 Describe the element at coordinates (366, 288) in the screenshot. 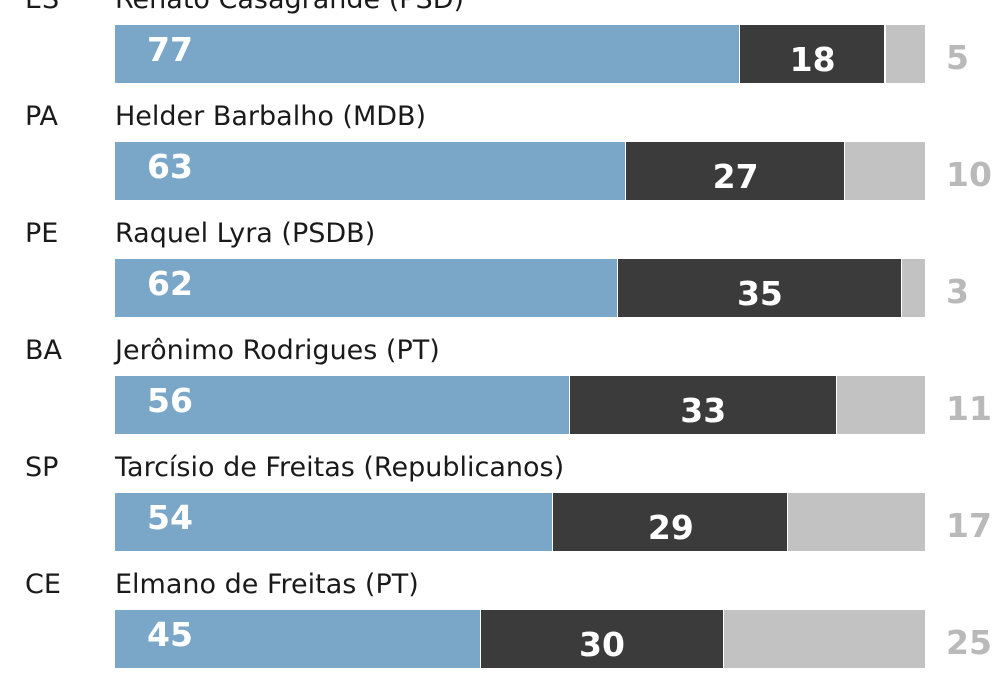

I see `bar-segment-1: 62` at that location.